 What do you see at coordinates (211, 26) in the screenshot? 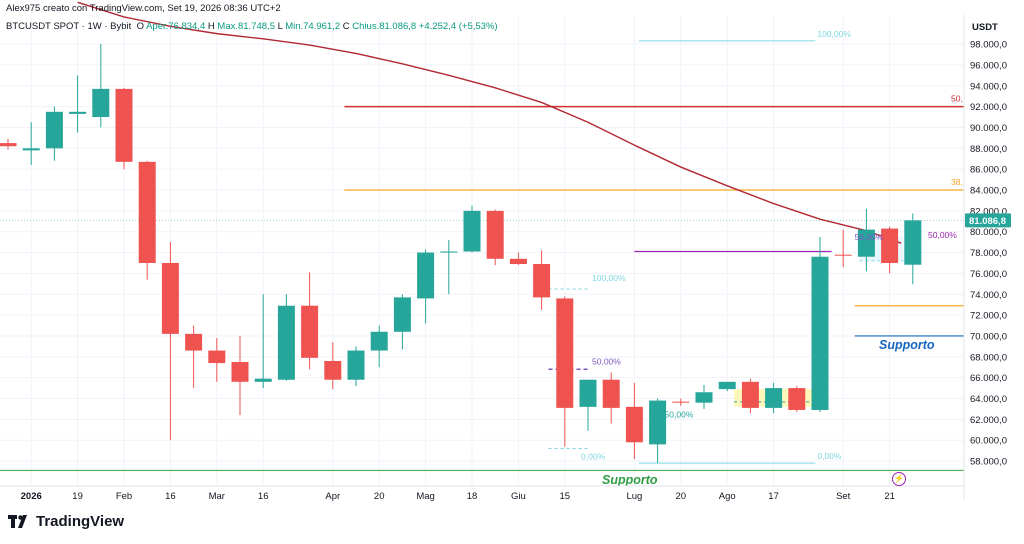
I see `high-label: H` at bounding box center [211, 26].